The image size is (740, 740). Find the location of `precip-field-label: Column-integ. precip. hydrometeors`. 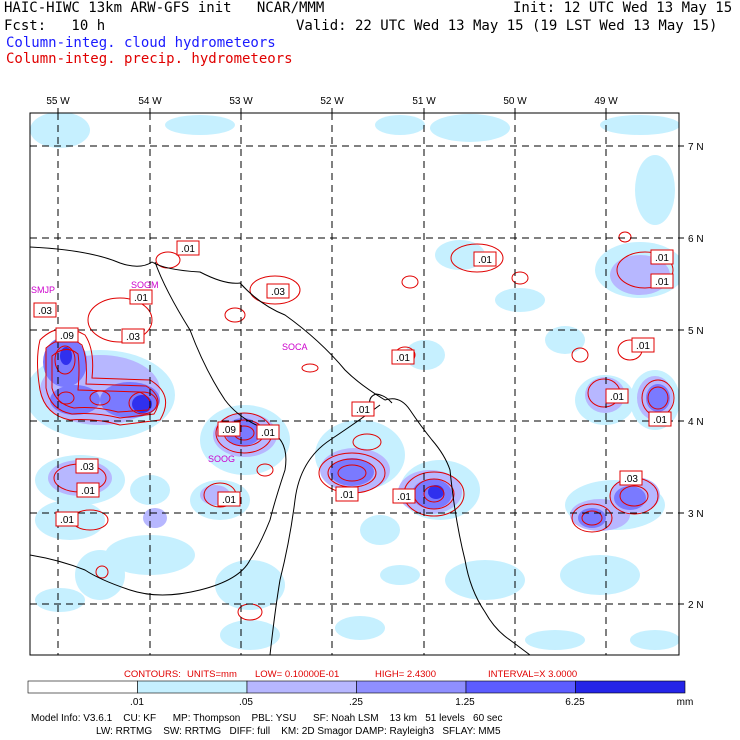

precip-field-label: Column-integ. precip. hydrometeors is located at coordinates (149, 59).